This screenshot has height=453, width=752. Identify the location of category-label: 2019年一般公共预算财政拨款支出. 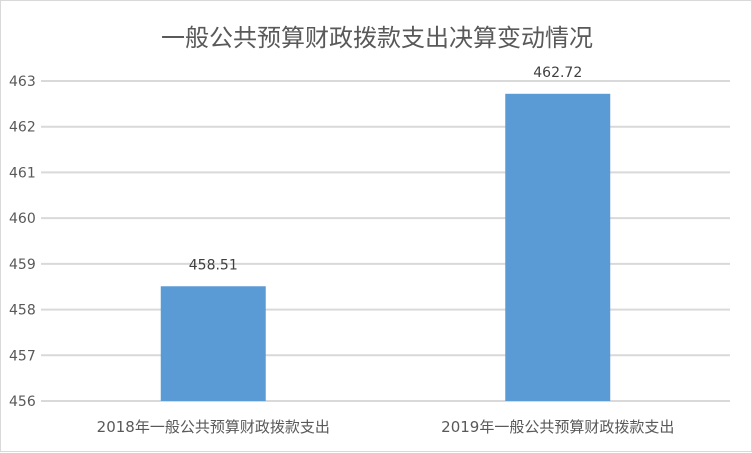
(557, 427).